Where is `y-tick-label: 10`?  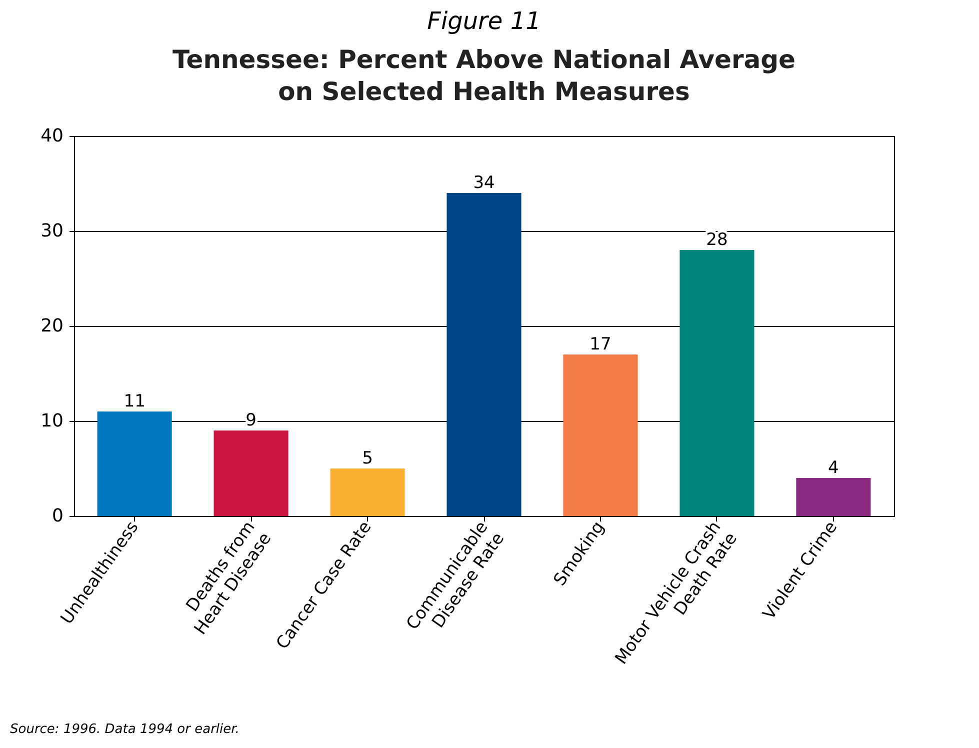
y-tick-label: 10 is located at coordinates (52, 421).